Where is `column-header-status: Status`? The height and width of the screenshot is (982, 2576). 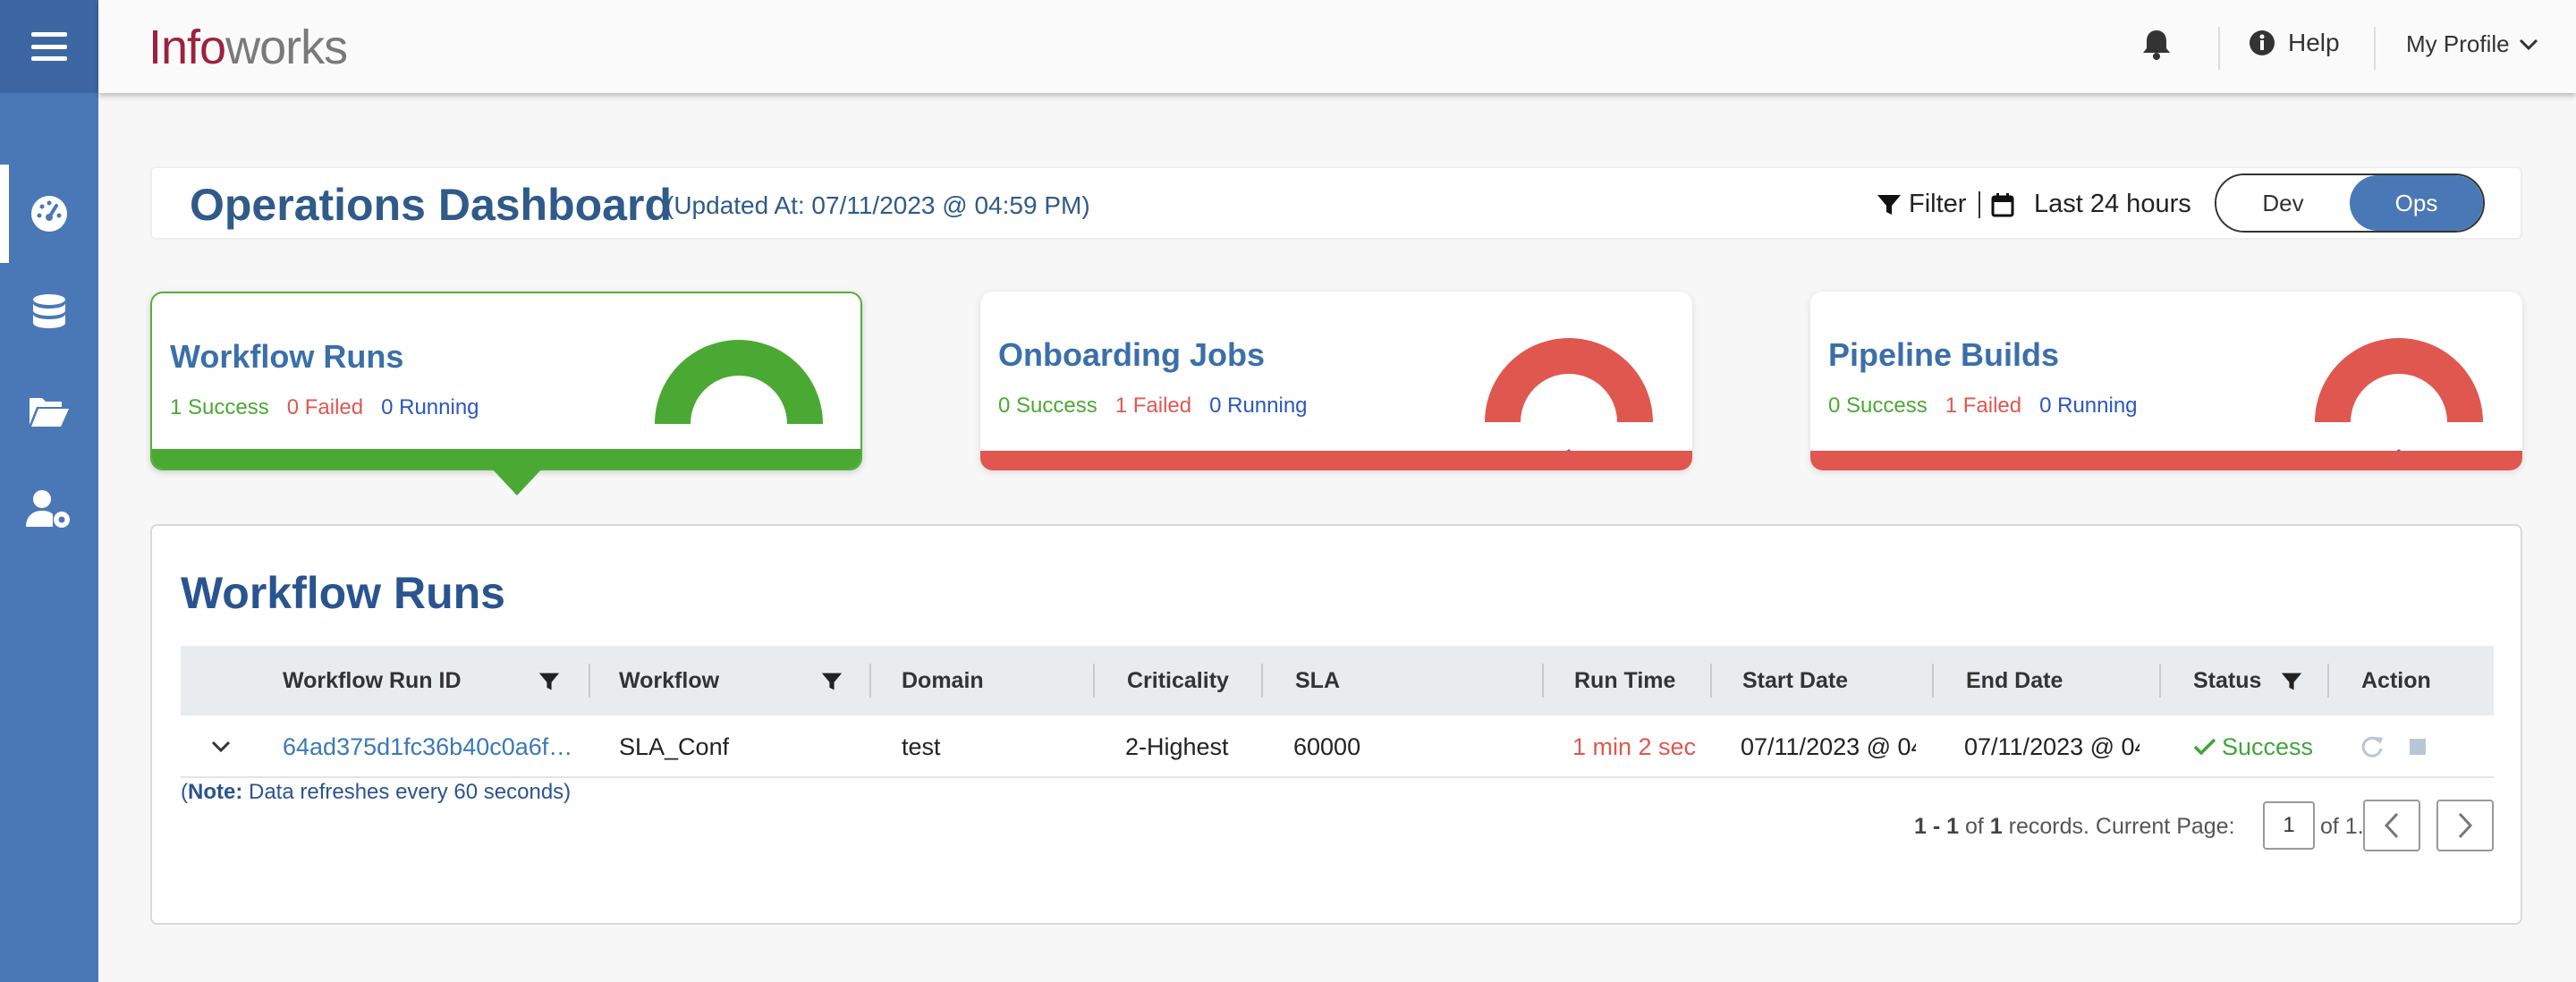
column-header-status: Status is located at coordinates (2227, 680).